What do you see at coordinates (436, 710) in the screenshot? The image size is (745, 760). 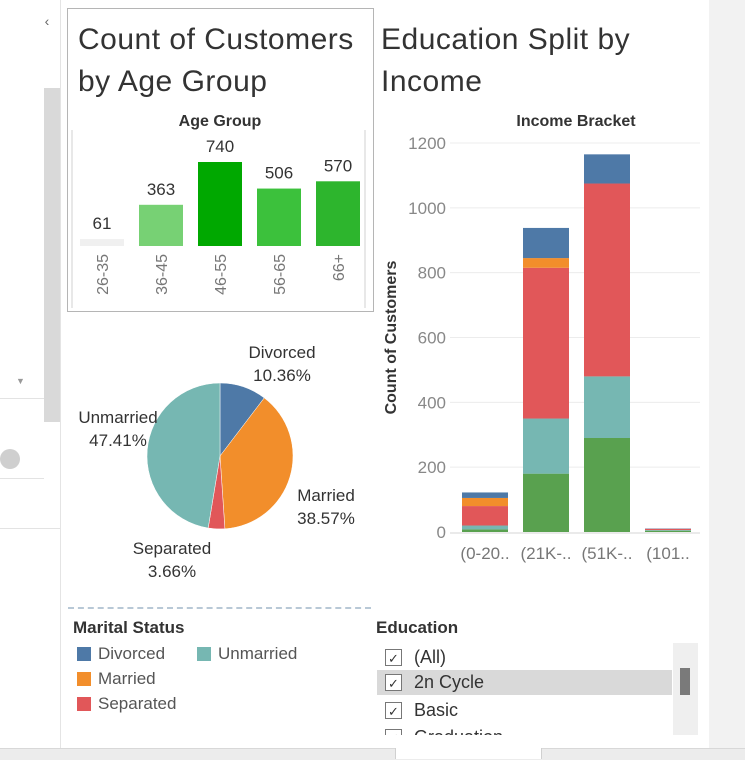 I see `filter-item-label: Basic` at bounding box center [436, 710].